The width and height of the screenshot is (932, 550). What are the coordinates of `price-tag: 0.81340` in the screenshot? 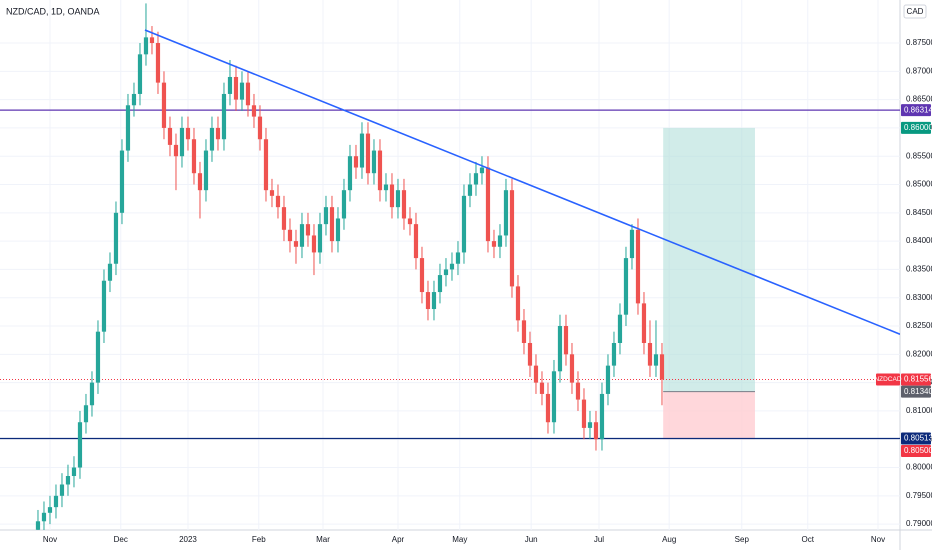 It's located at (916, 391).